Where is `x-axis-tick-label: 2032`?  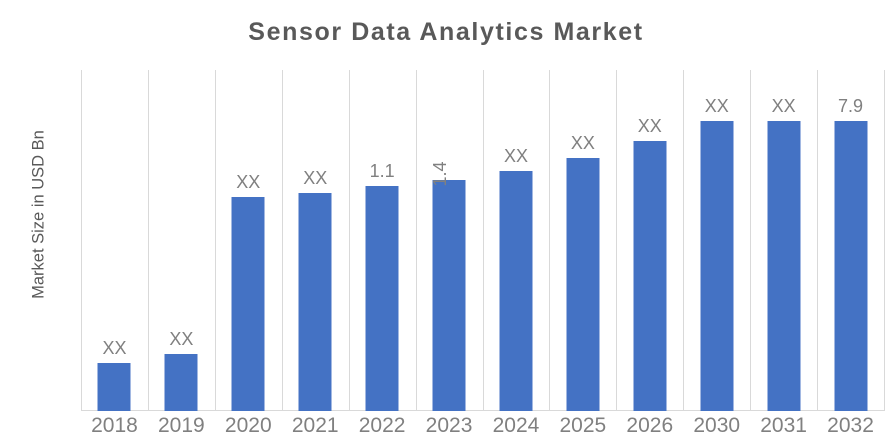 x-axis-tick-label: 2032 is located at coordinates (850, 425).